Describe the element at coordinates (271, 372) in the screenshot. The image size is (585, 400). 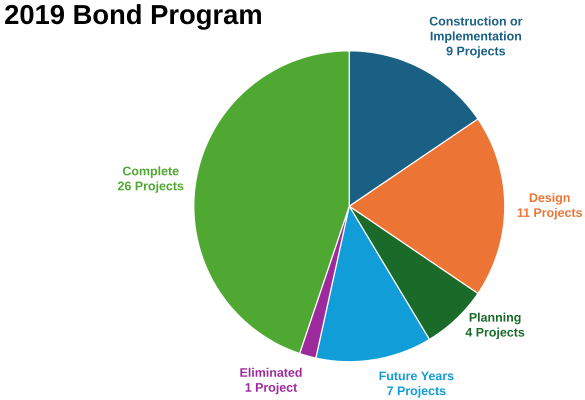
I see `slice-label: Eliminated` at that location.